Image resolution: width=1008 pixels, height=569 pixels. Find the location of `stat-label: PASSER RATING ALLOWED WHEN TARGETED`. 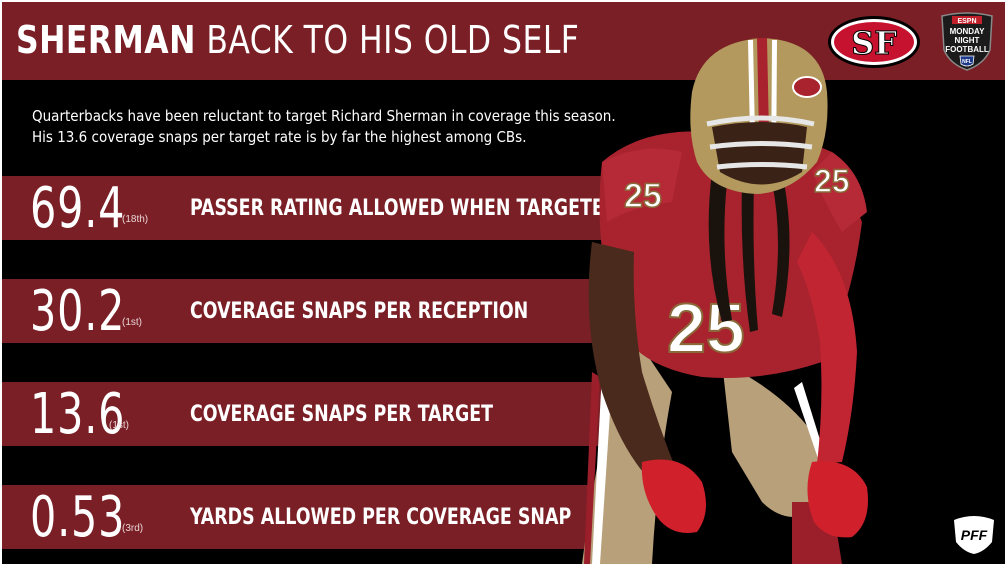

stat-label: PASSER RATING ALLOWED WHEN TARGETED is located at coordinates (404, 208).